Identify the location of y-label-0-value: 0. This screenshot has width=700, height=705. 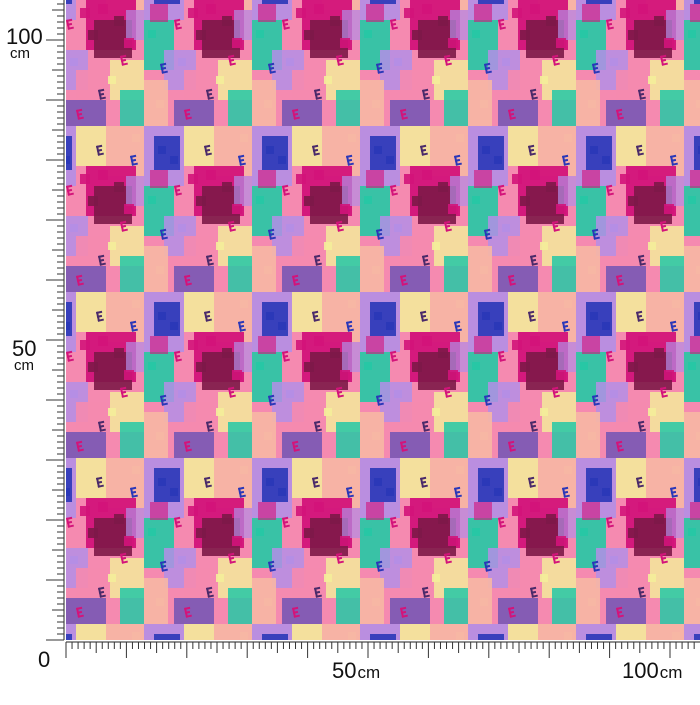
(44, 659).